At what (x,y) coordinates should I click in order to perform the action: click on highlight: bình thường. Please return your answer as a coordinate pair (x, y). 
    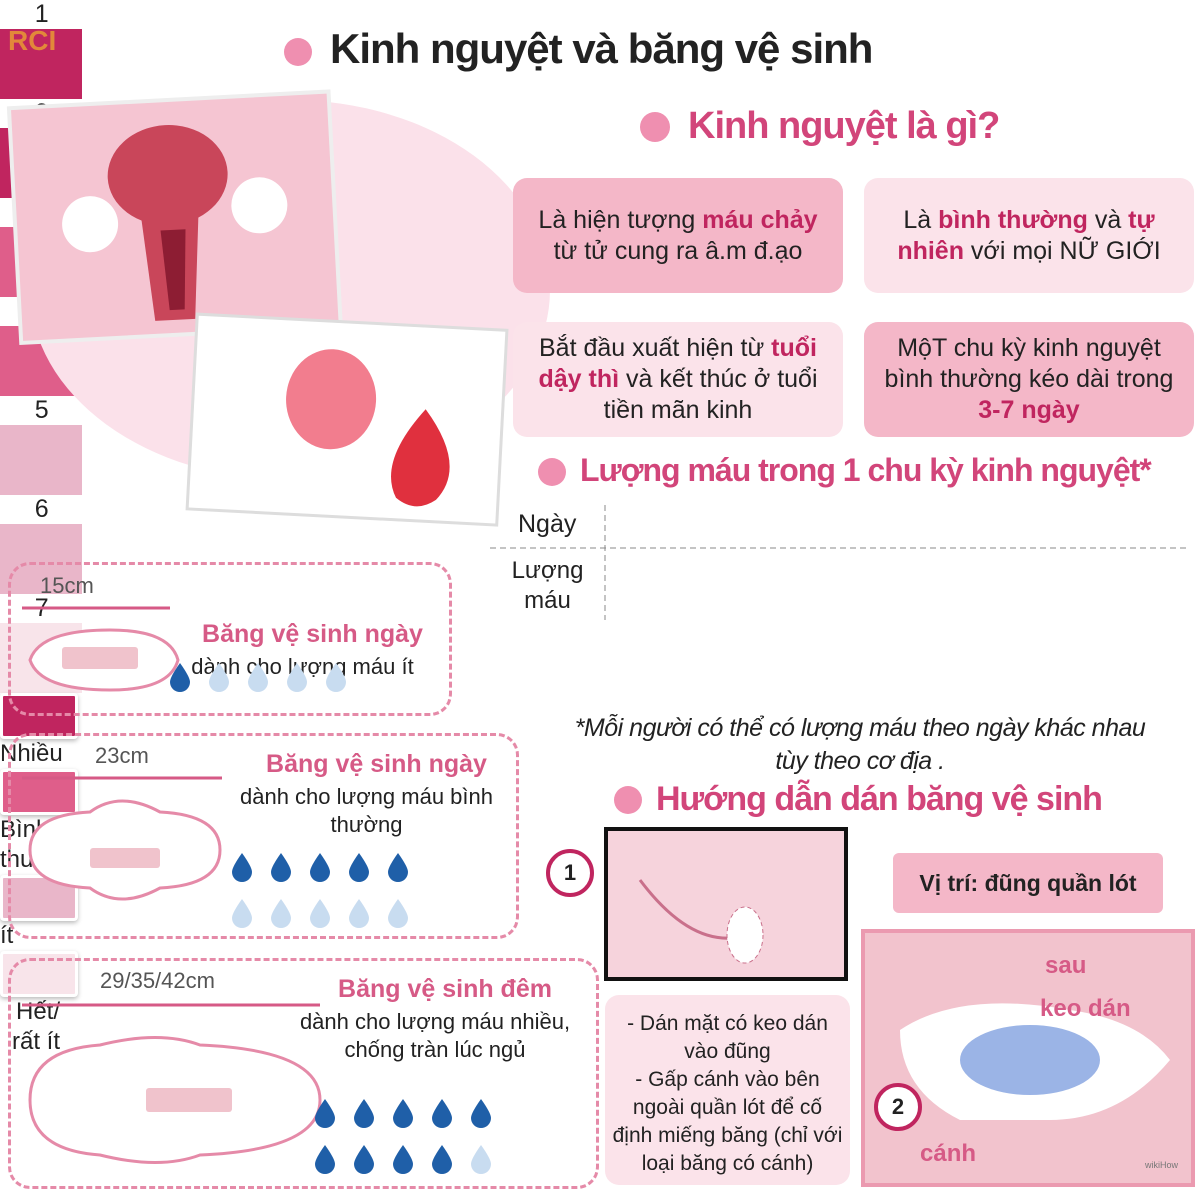
    Looking at the image, I should click on (1013, 219).